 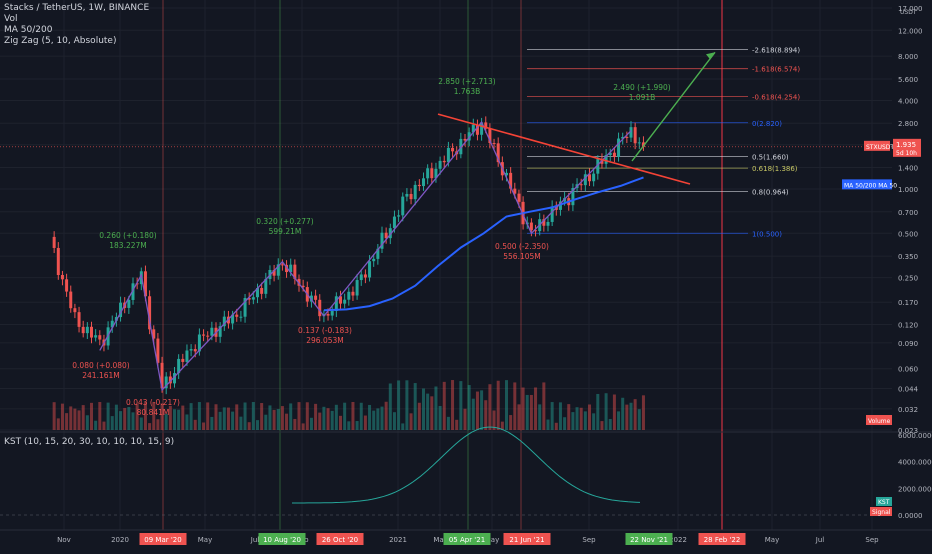 What do you see at coordinates (908, 390) in the screenshot?
I see `price-tick: 0.044` at bounding box center [908, 390].